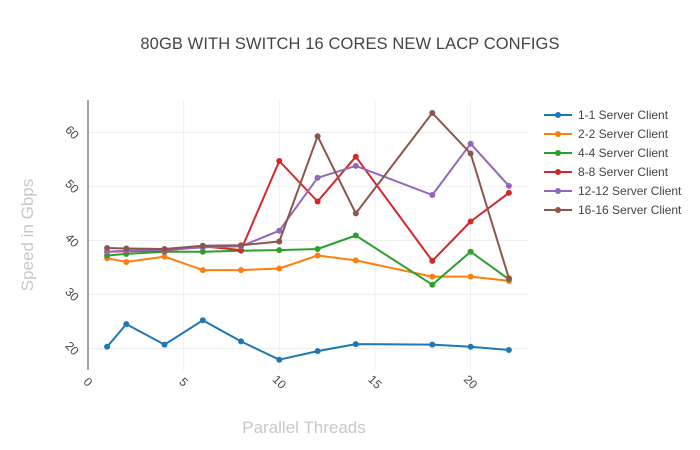  I want to click on y-axis-title: Speed in Gbps, so click(27, 235).